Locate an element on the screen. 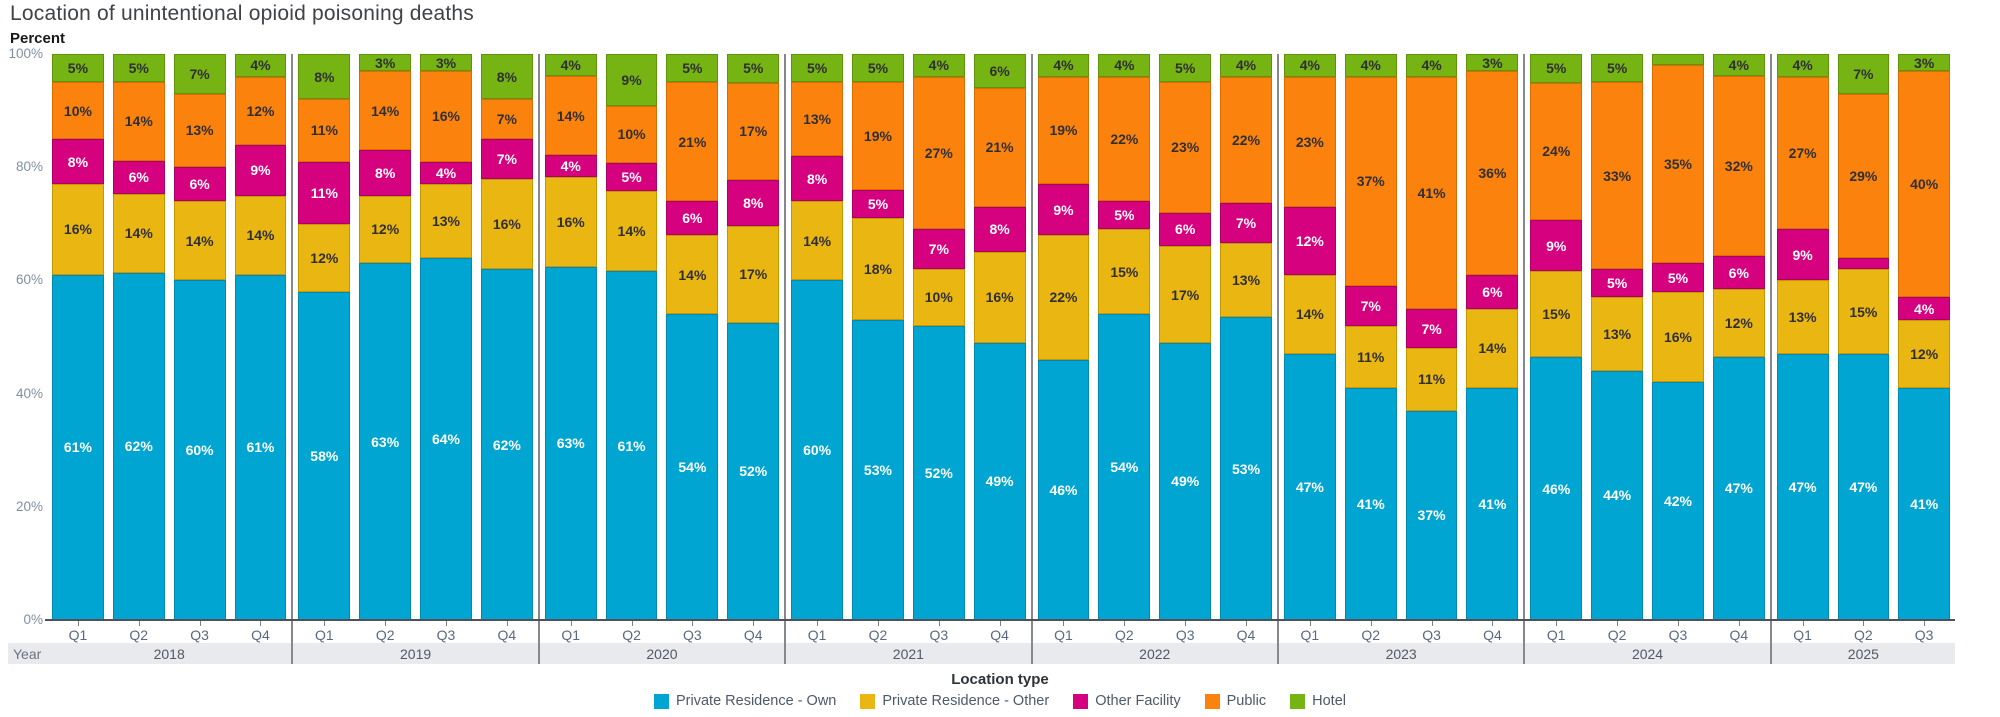 The width and height of the screenshot is (2000, 717). bar-segment-public: 33% is located at coordinates (1617, 176).